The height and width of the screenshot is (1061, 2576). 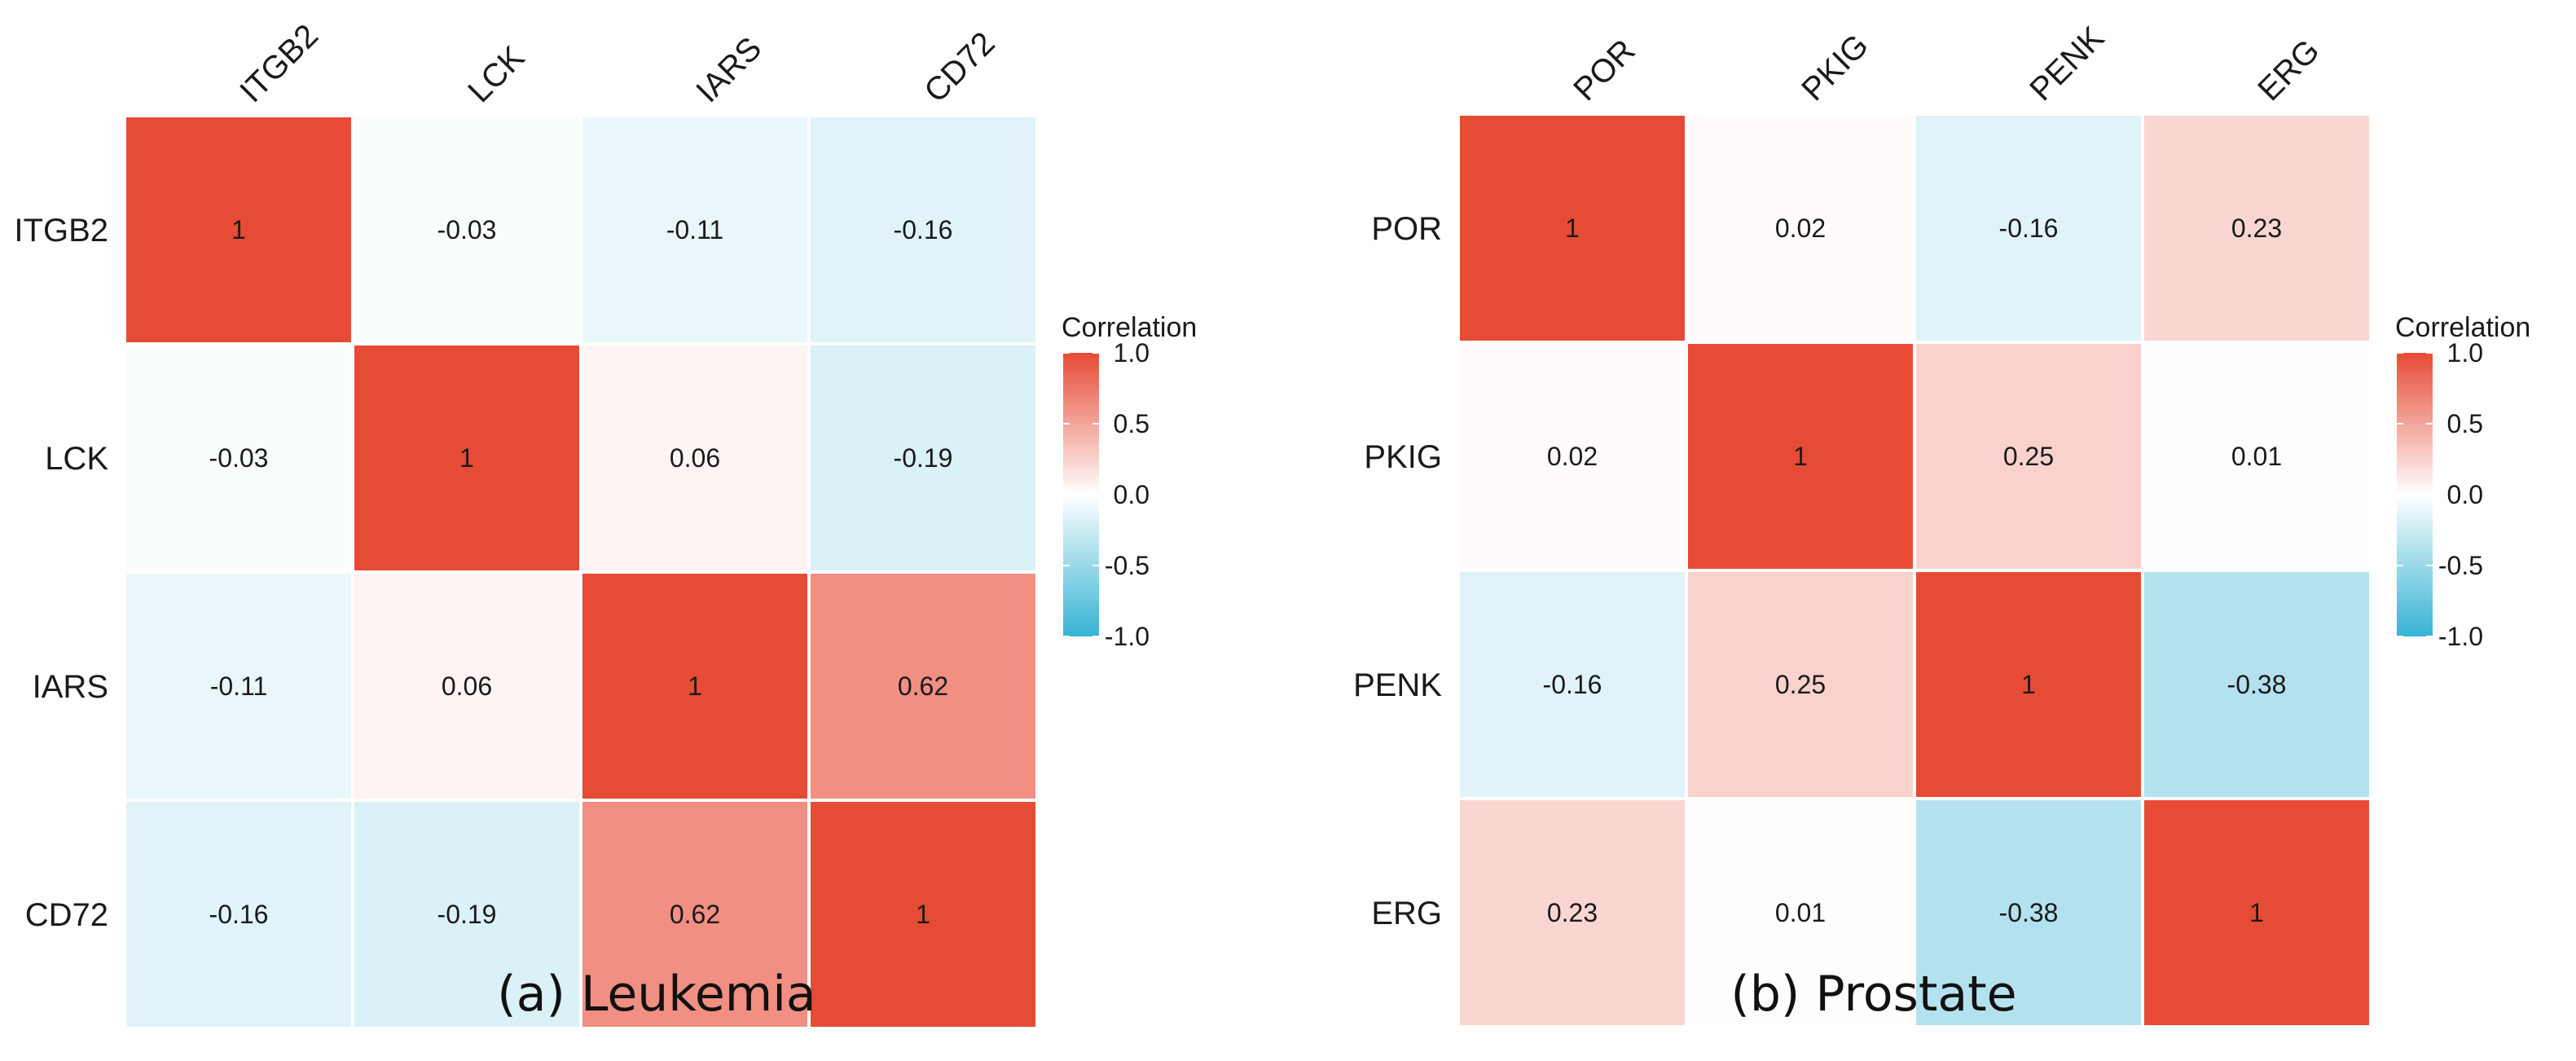 What do you see at coordinates (2462, 327) in the screenshot?
I see `prostate-legend-title: Correlation` at bounding box center [2462, 327].